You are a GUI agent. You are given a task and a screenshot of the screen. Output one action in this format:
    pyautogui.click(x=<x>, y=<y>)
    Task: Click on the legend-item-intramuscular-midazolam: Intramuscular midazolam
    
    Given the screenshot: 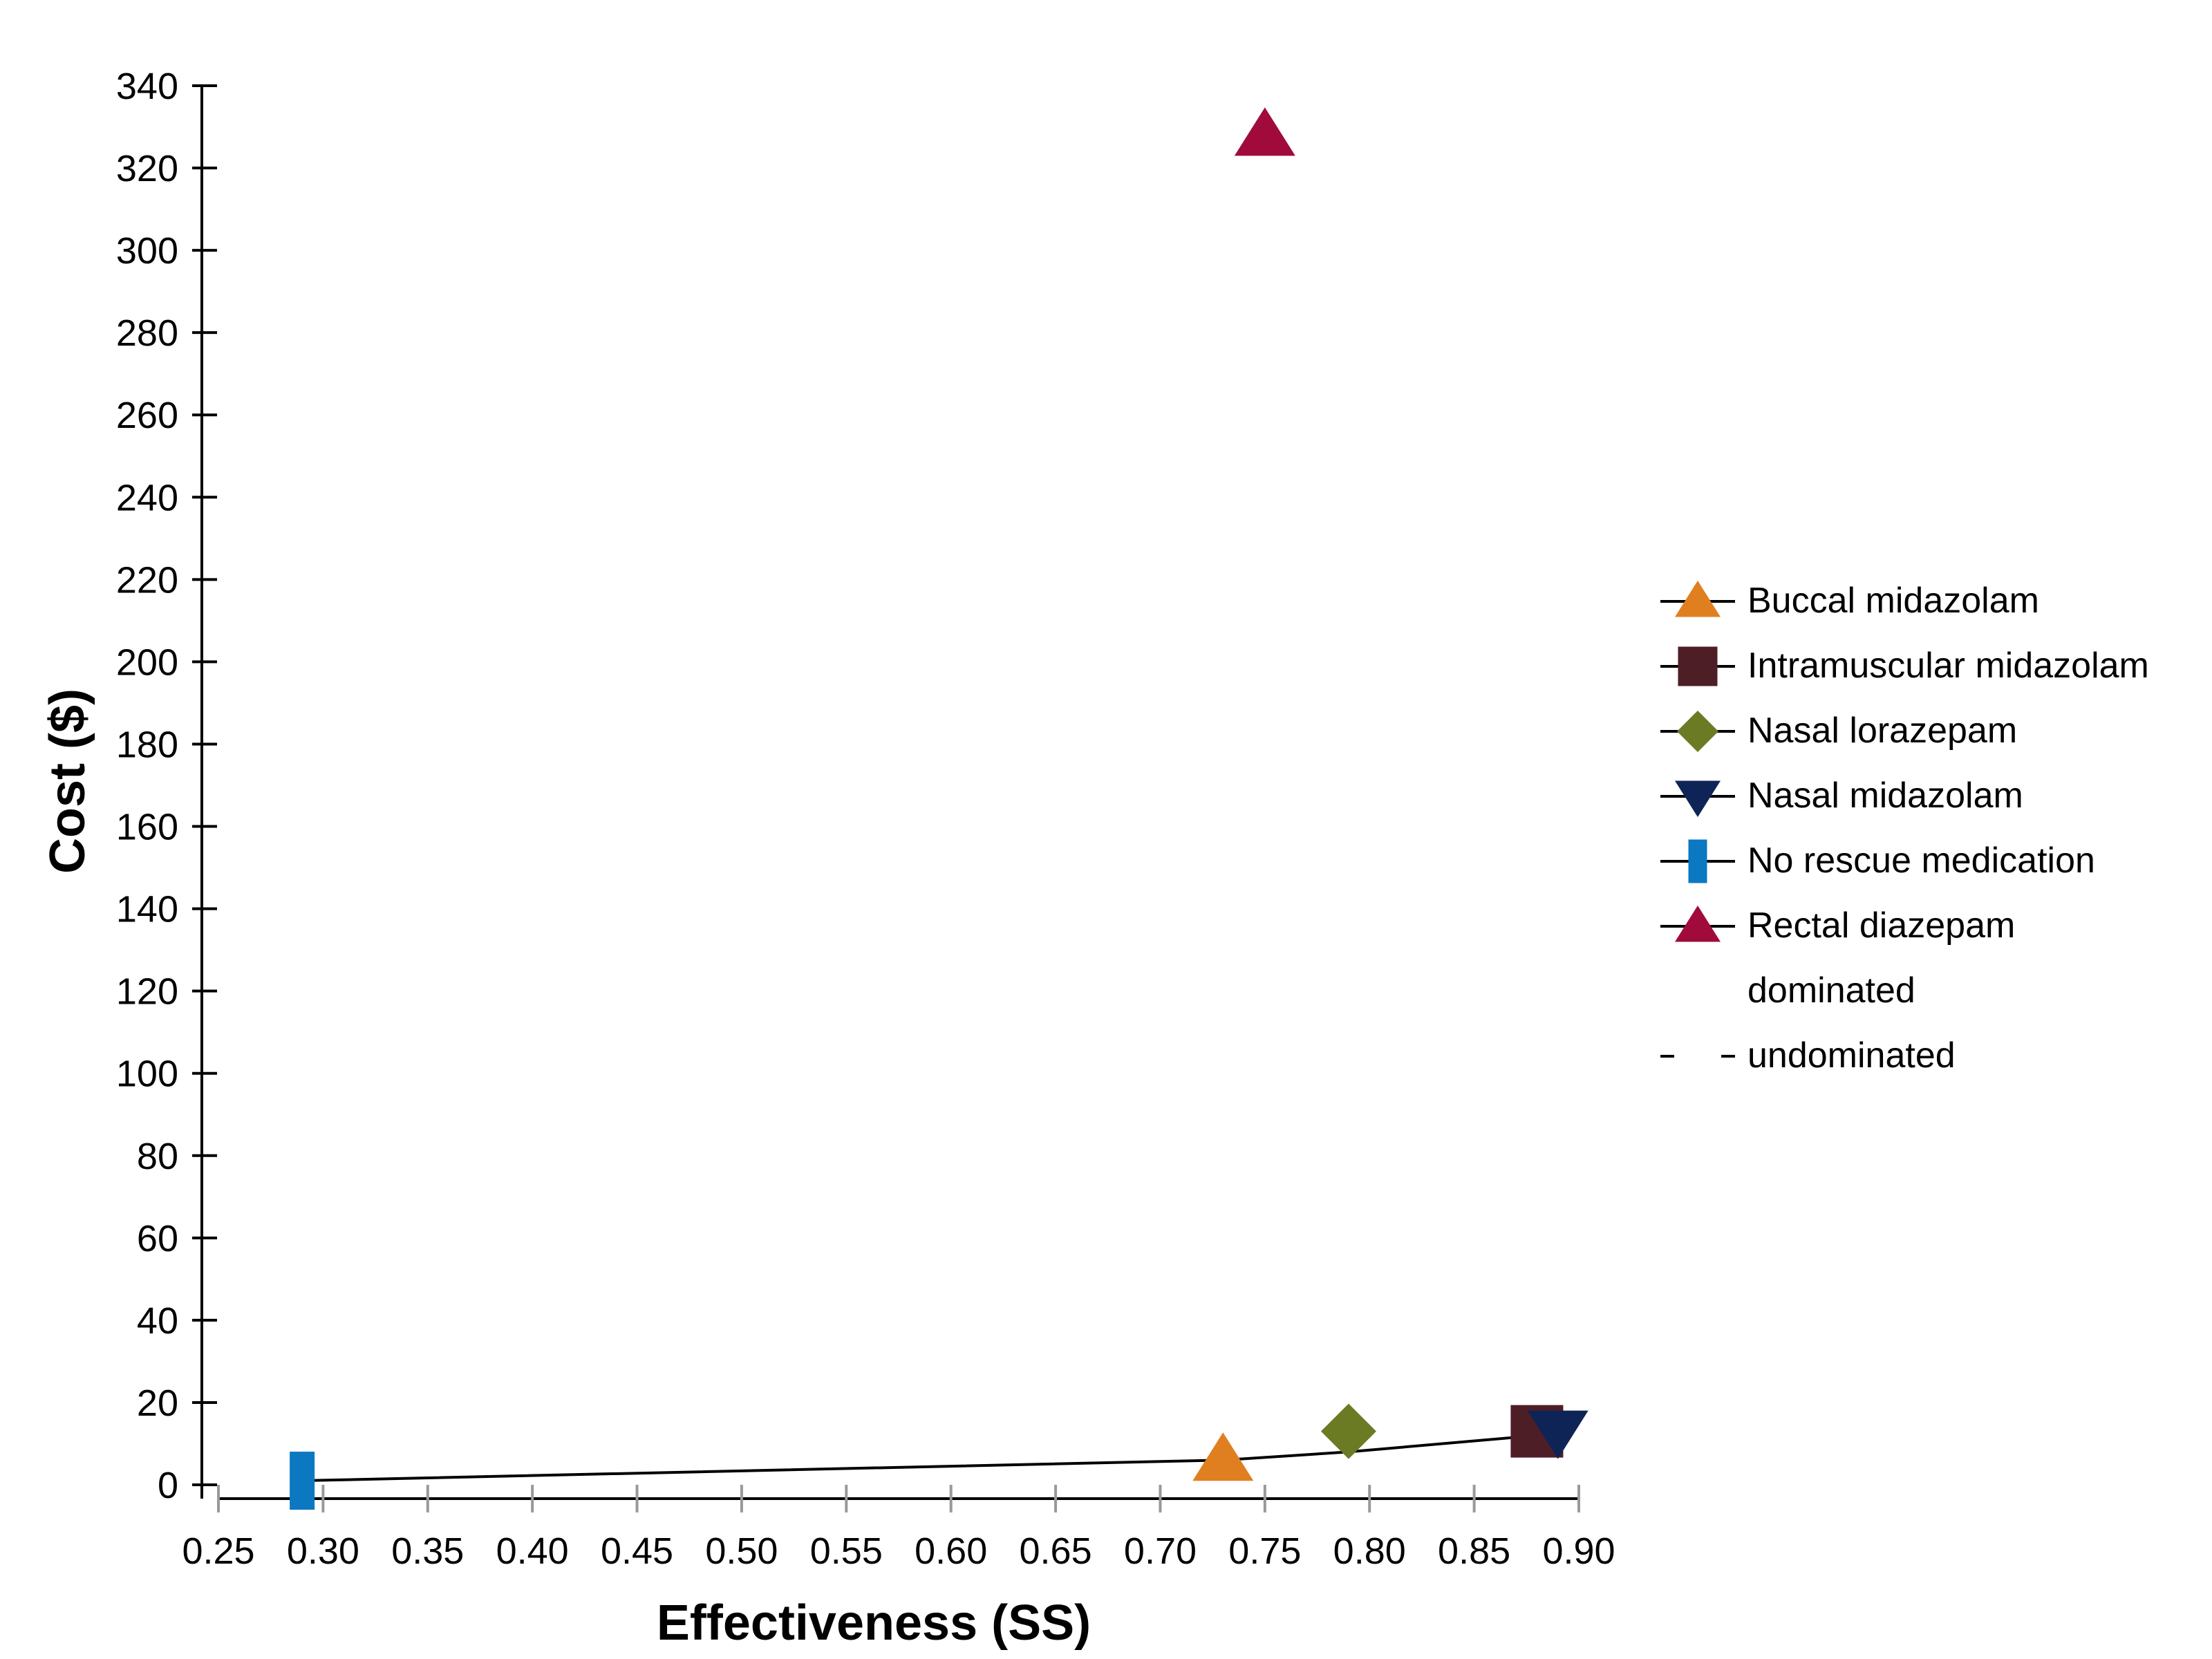 What is the action you would take?
    pyautogui.click(x=1905, y=666)
    